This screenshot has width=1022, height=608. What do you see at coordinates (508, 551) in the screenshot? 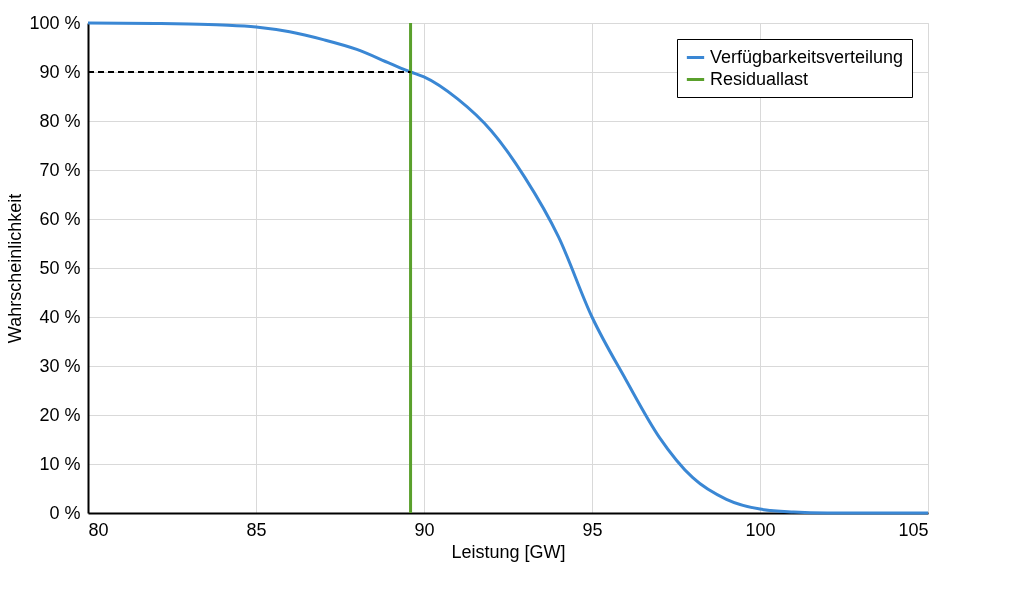
I see `x-axis-title: Leistung [GW]` at bounding box center [508, 551].